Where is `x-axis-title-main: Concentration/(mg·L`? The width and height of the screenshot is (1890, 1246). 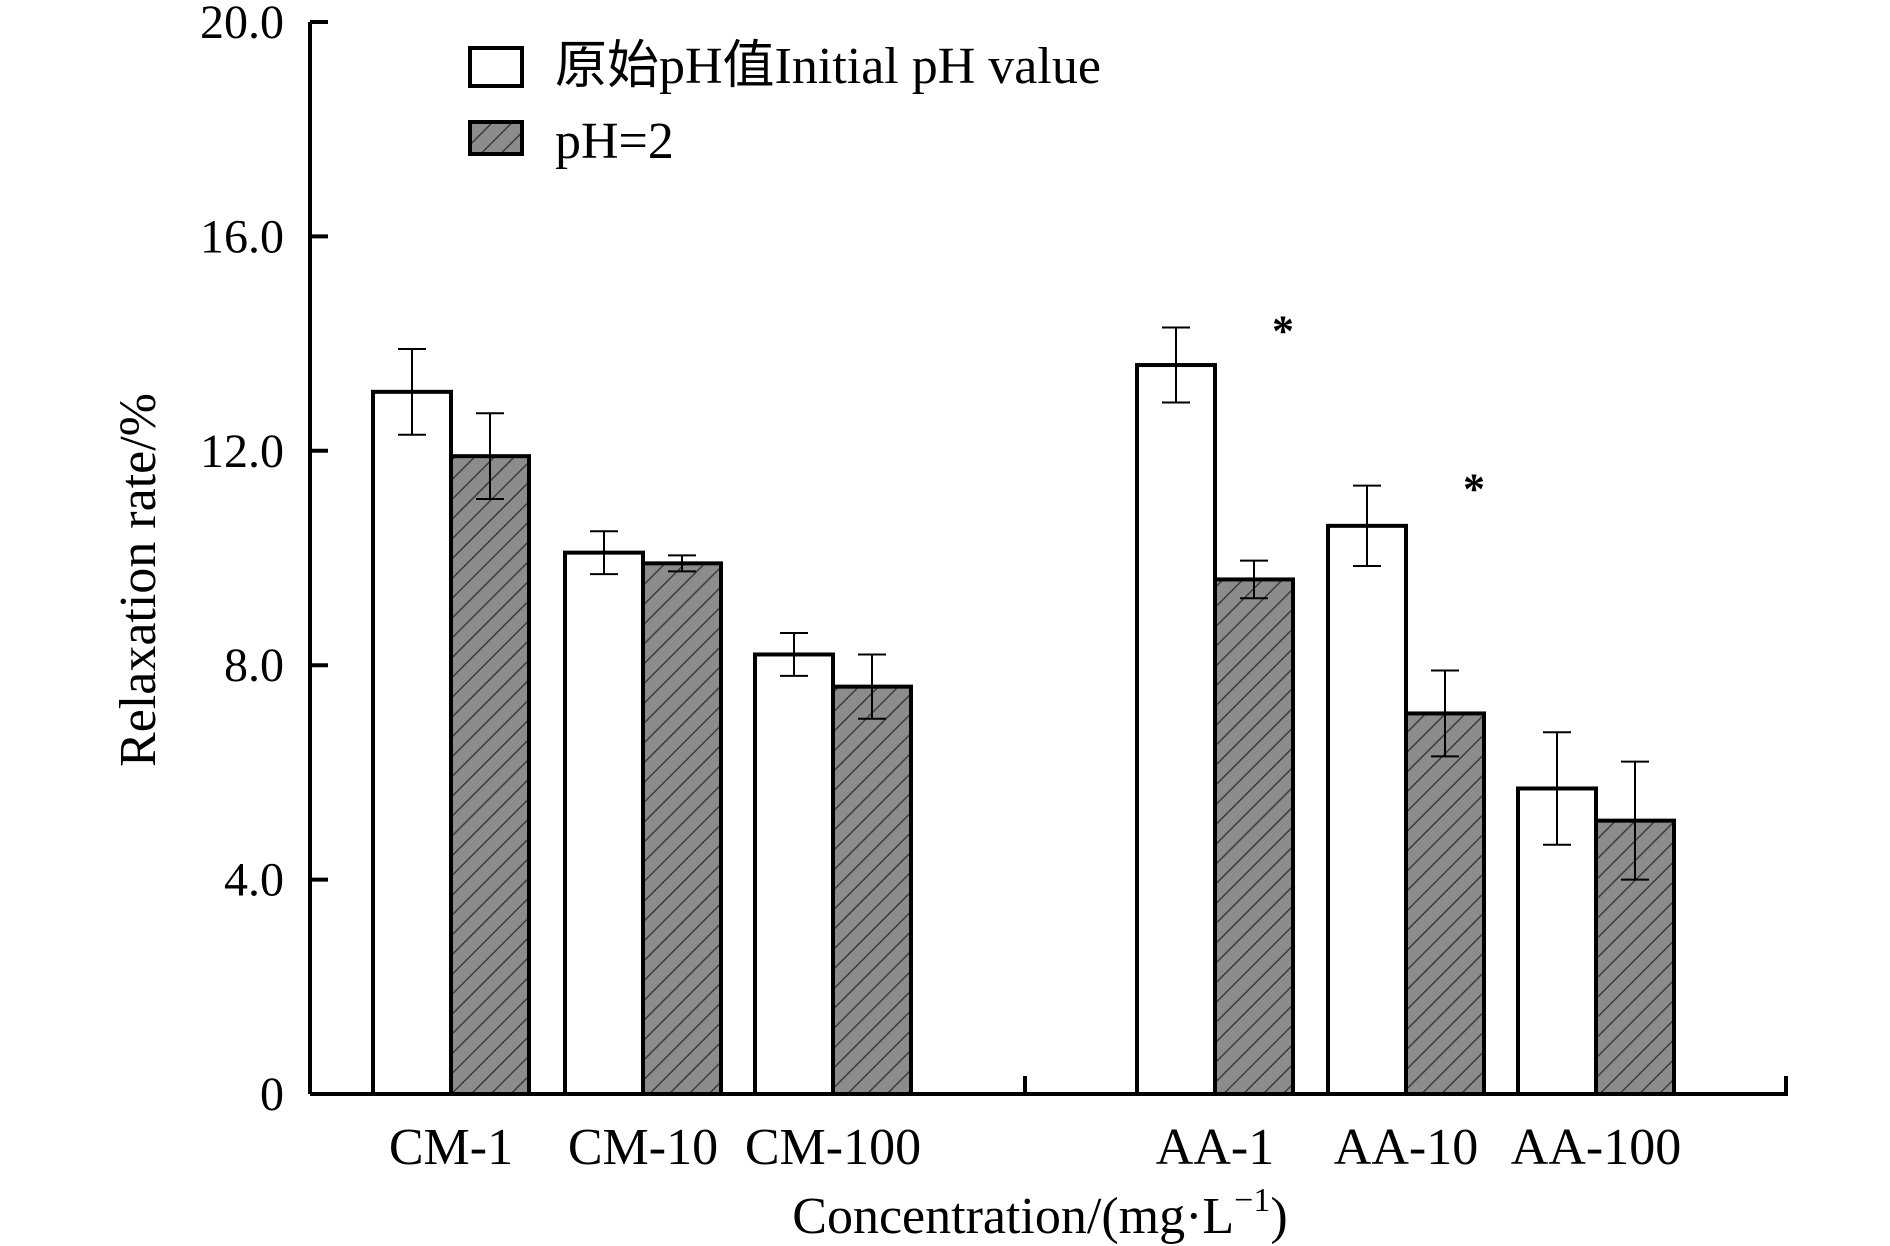 x-axis-title-main: Concentration/(mg·L is located at coordinates (1013, 1216).